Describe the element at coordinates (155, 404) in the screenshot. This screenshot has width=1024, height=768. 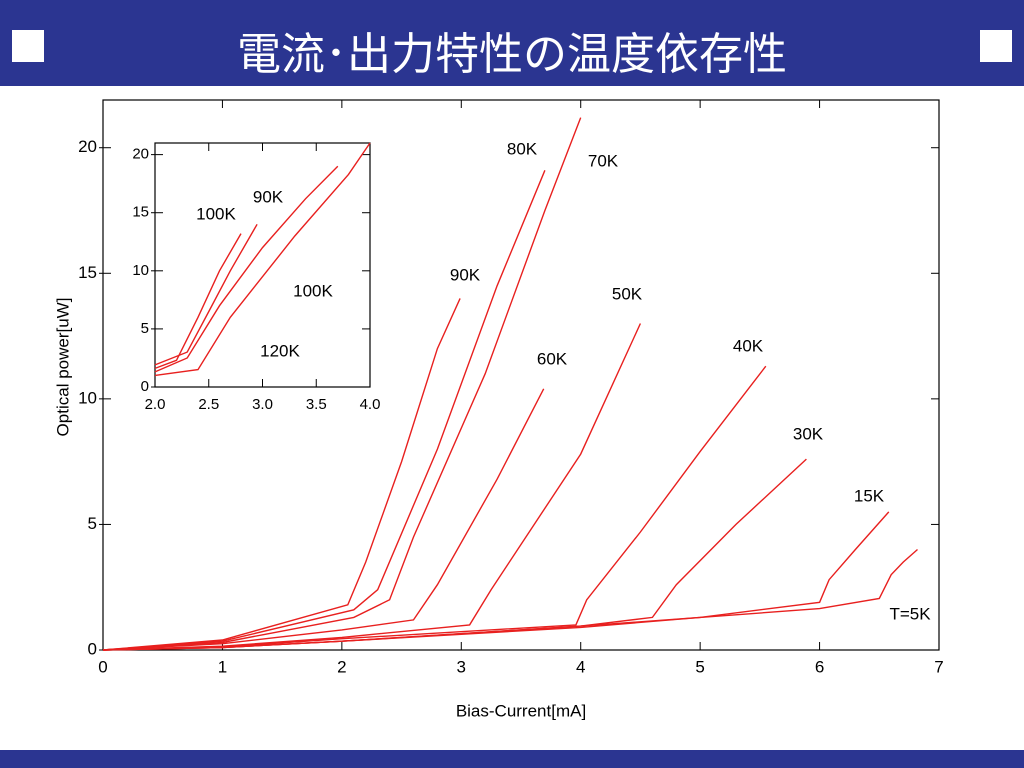
I see `x-tick-label: 2.0` at that location.